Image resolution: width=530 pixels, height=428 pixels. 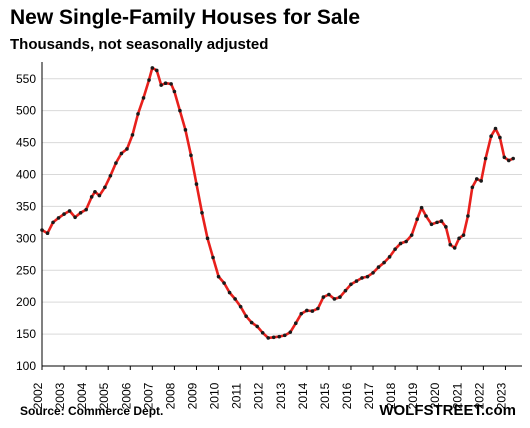 I want to click on brand-label: WOLFSTREET.com, so click(x=447, y=410).